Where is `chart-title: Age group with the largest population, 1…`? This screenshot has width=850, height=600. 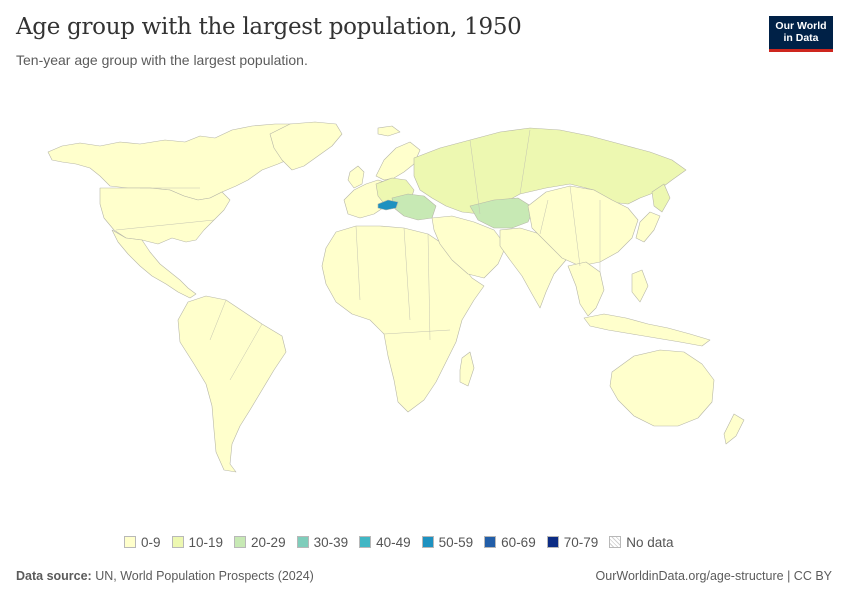 chart-title: Age group with the largest population, 1… is located at coordinates (269, 27).